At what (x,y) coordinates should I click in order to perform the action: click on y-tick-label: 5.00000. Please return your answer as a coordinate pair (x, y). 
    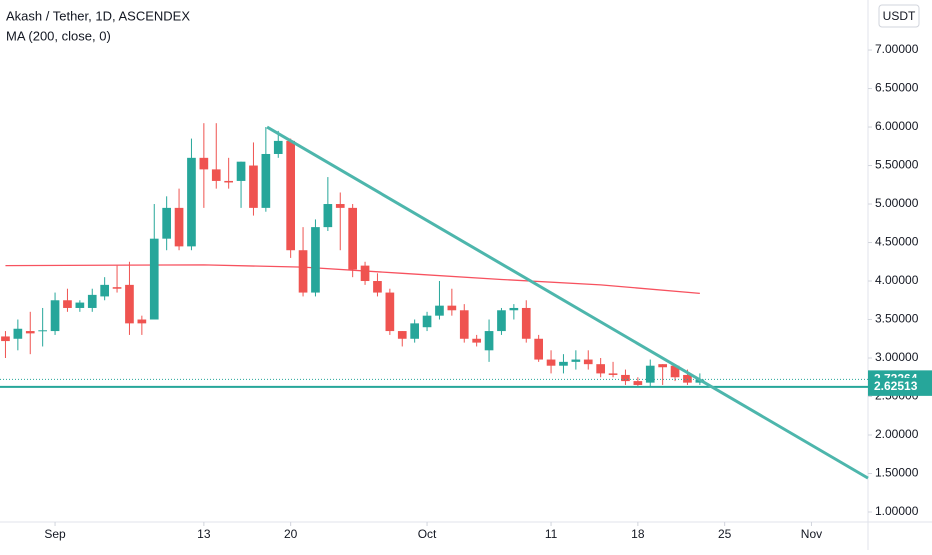
    Looking at the image, I should click on (897, 203).